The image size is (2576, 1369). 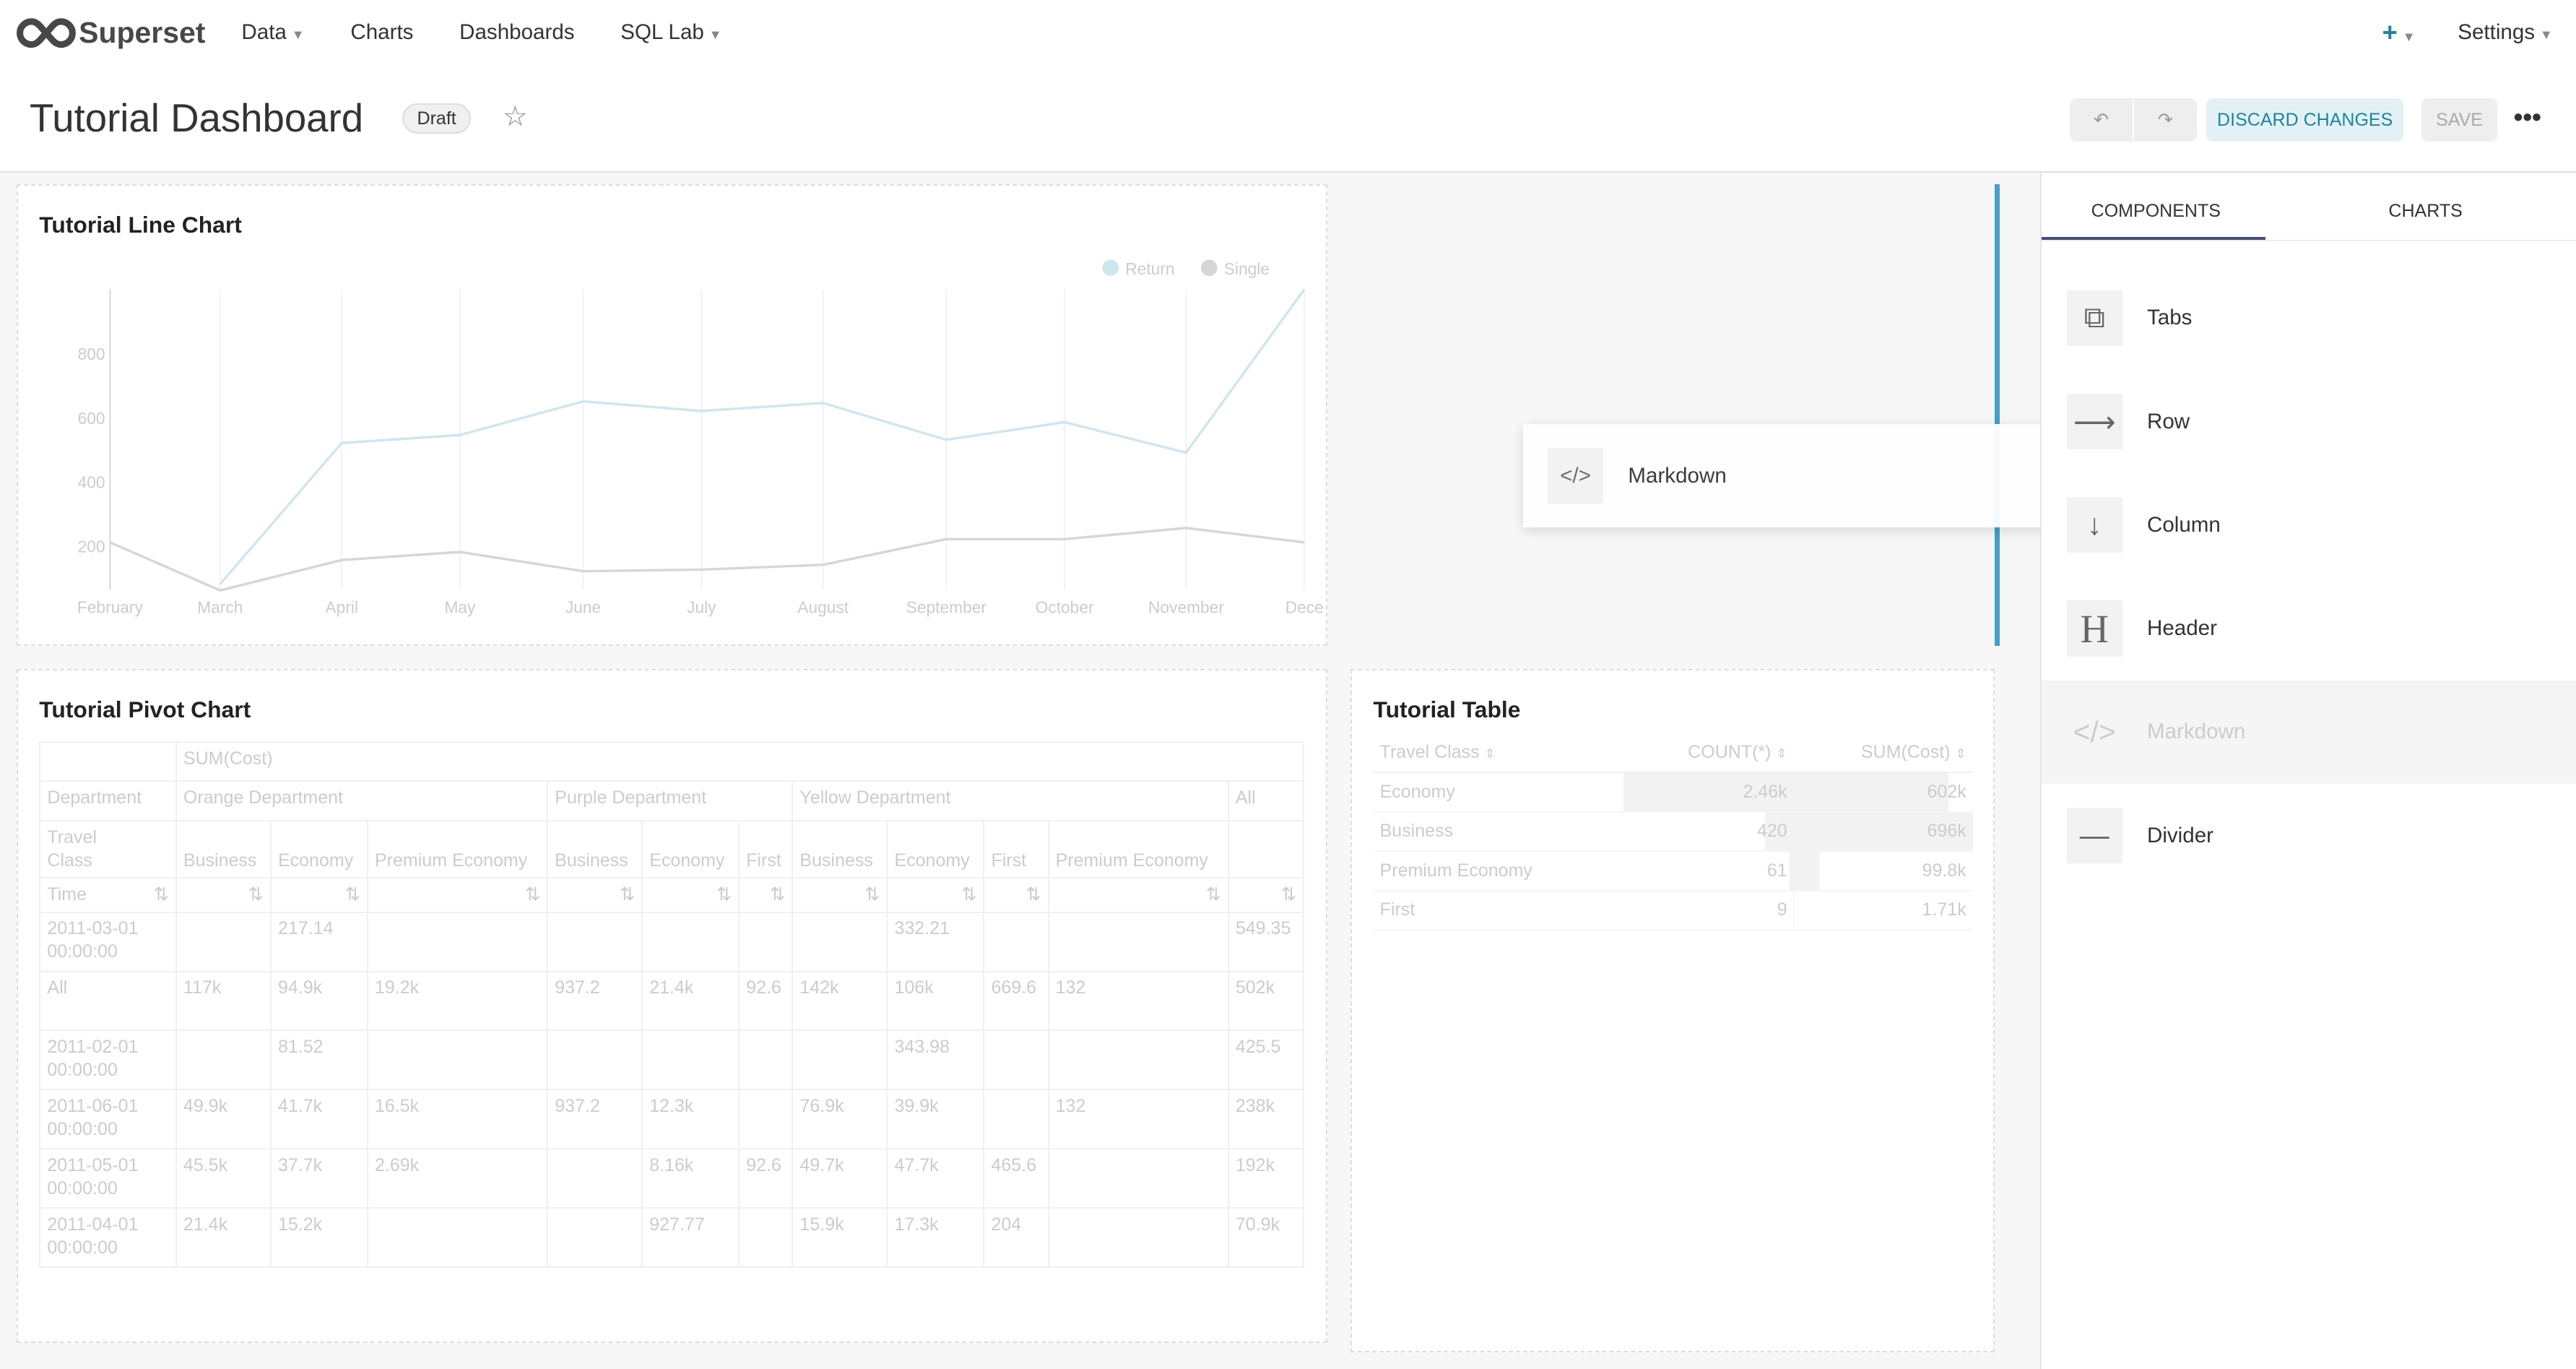 What do you see at coordinates (142, 32) in the screenshot?
I see `brand-name: Superset` at bounding box center [142, 32].